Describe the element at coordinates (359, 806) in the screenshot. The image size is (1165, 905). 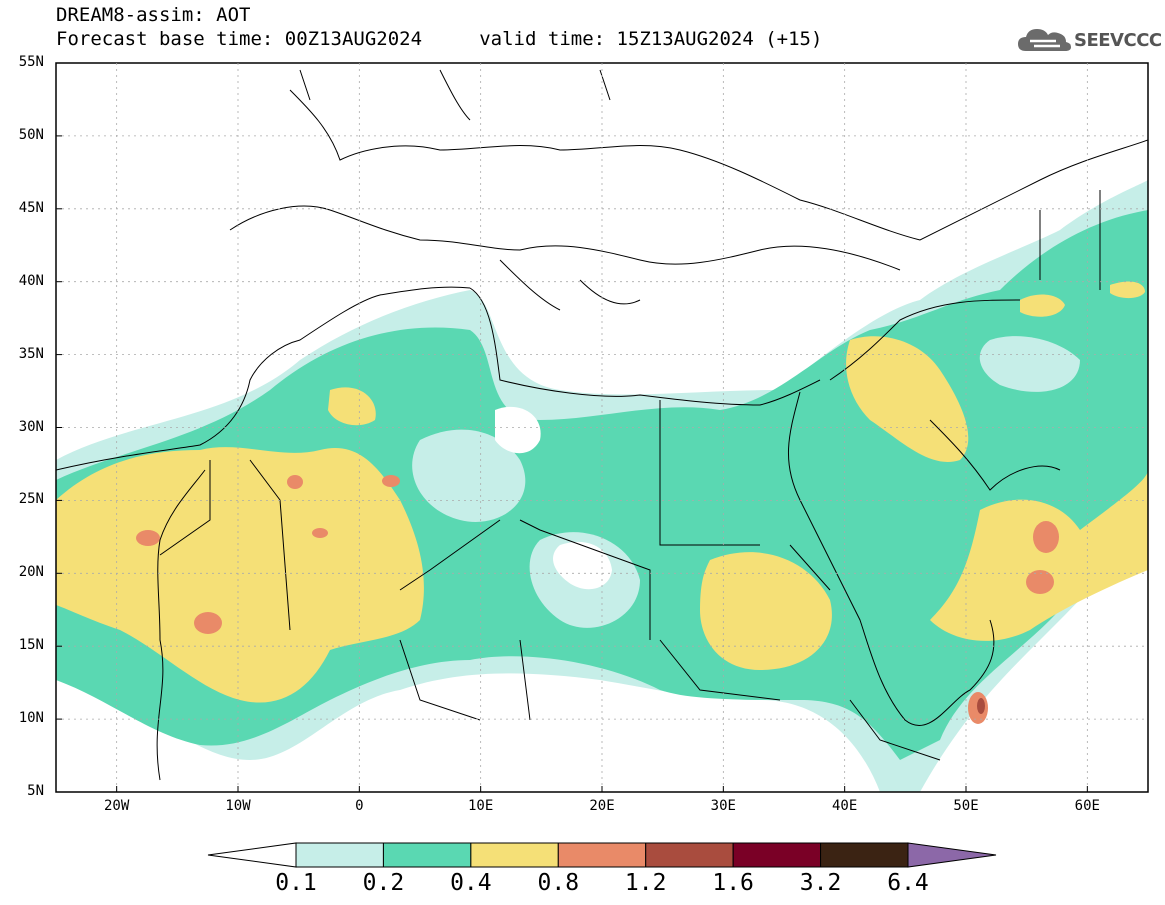
I see `lon-label: 0` at that location.